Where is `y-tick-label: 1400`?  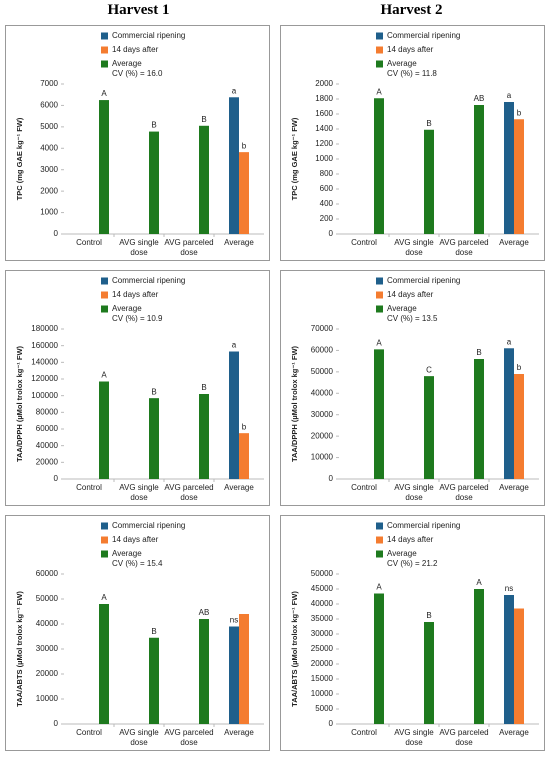 y-tick-label: 1400 is located at coordinates (324, 128).